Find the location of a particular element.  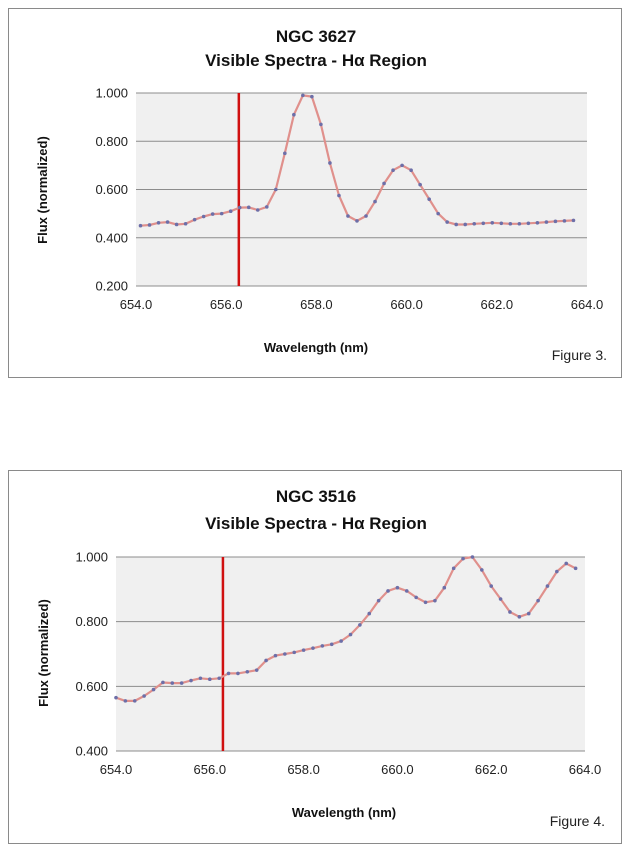

x-tick-label: 664.0 is located at coordinates (585, 769).